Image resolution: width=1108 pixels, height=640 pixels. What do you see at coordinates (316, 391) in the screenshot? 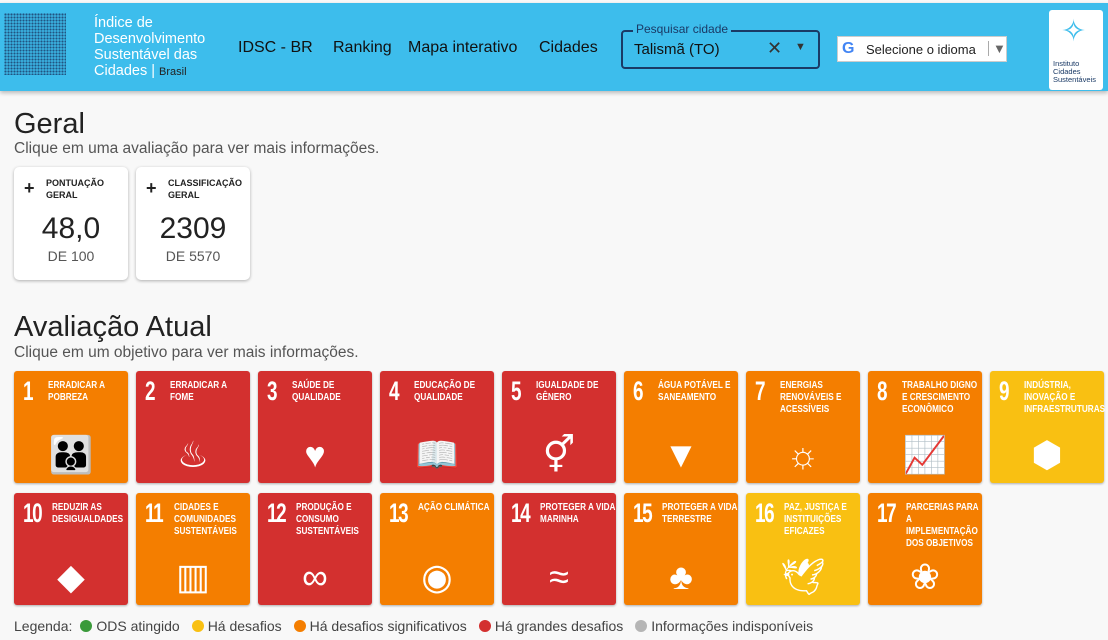
I see `goal-title: Saúde de qualidade` at bounding box center [316, 391].